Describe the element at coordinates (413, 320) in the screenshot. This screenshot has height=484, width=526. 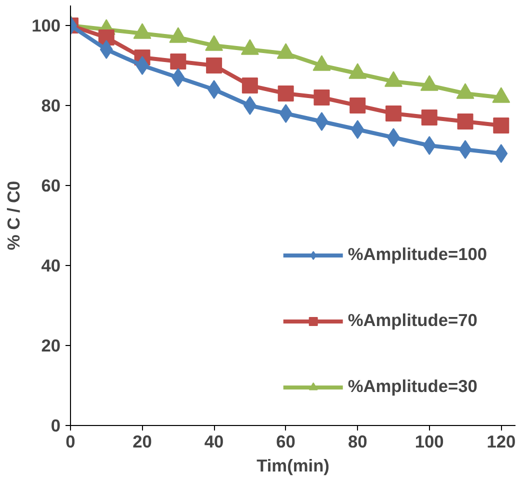
I see `legend-label: %Amplitude=70` at that location.